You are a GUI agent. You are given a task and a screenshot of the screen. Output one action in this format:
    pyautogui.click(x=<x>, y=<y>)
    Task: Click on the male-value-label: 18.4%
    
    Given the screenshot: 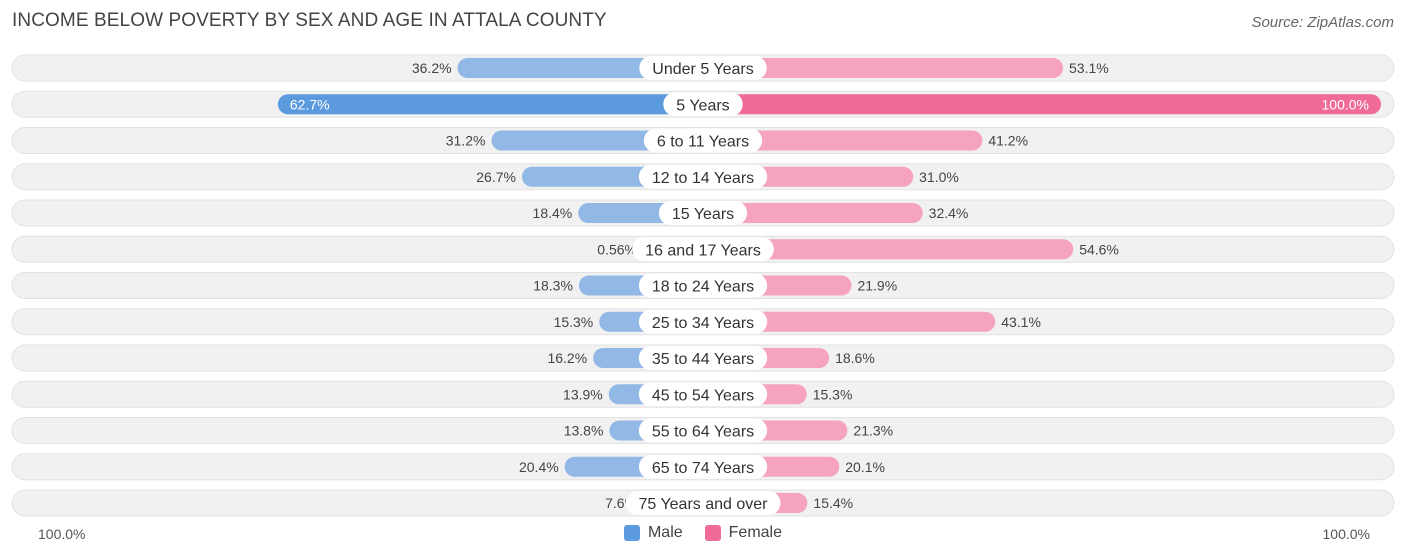 What is the action you would take?
    pyautogui.click(x=553, y=213)
    